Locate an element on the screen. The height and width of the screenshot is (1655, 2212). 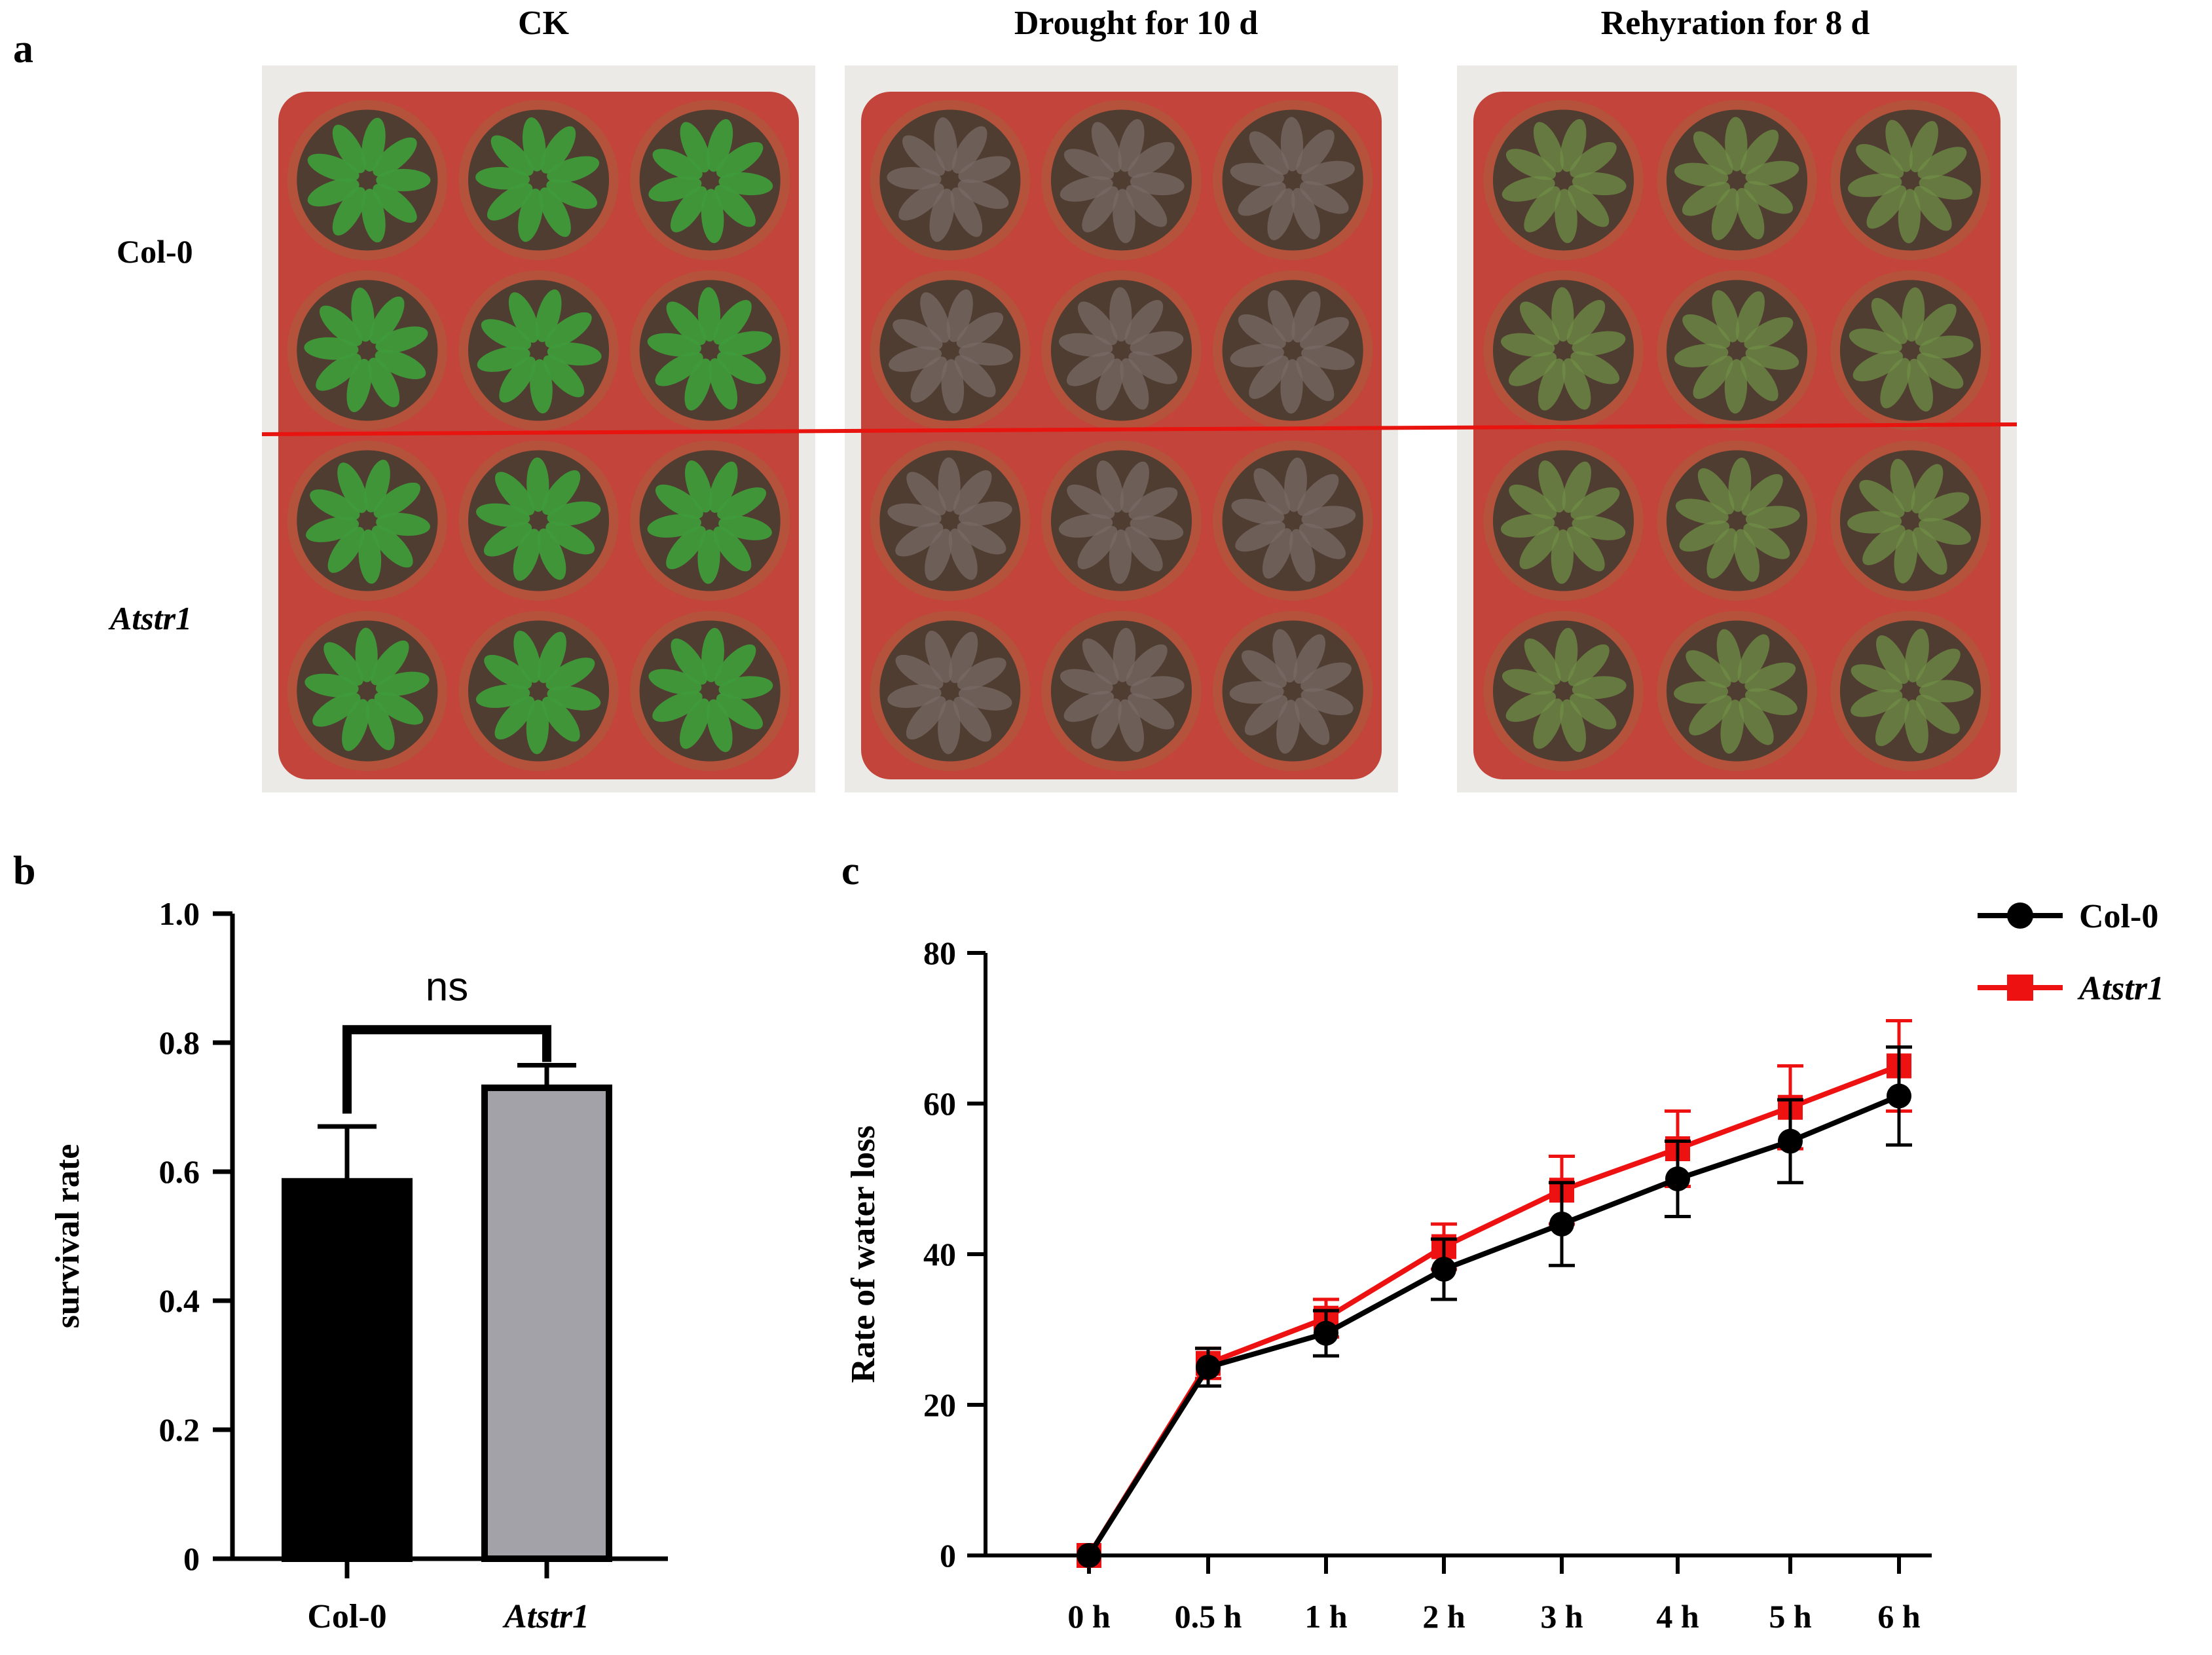
x-tick-label: Atstr1 is located at coordinates (546, 1616).